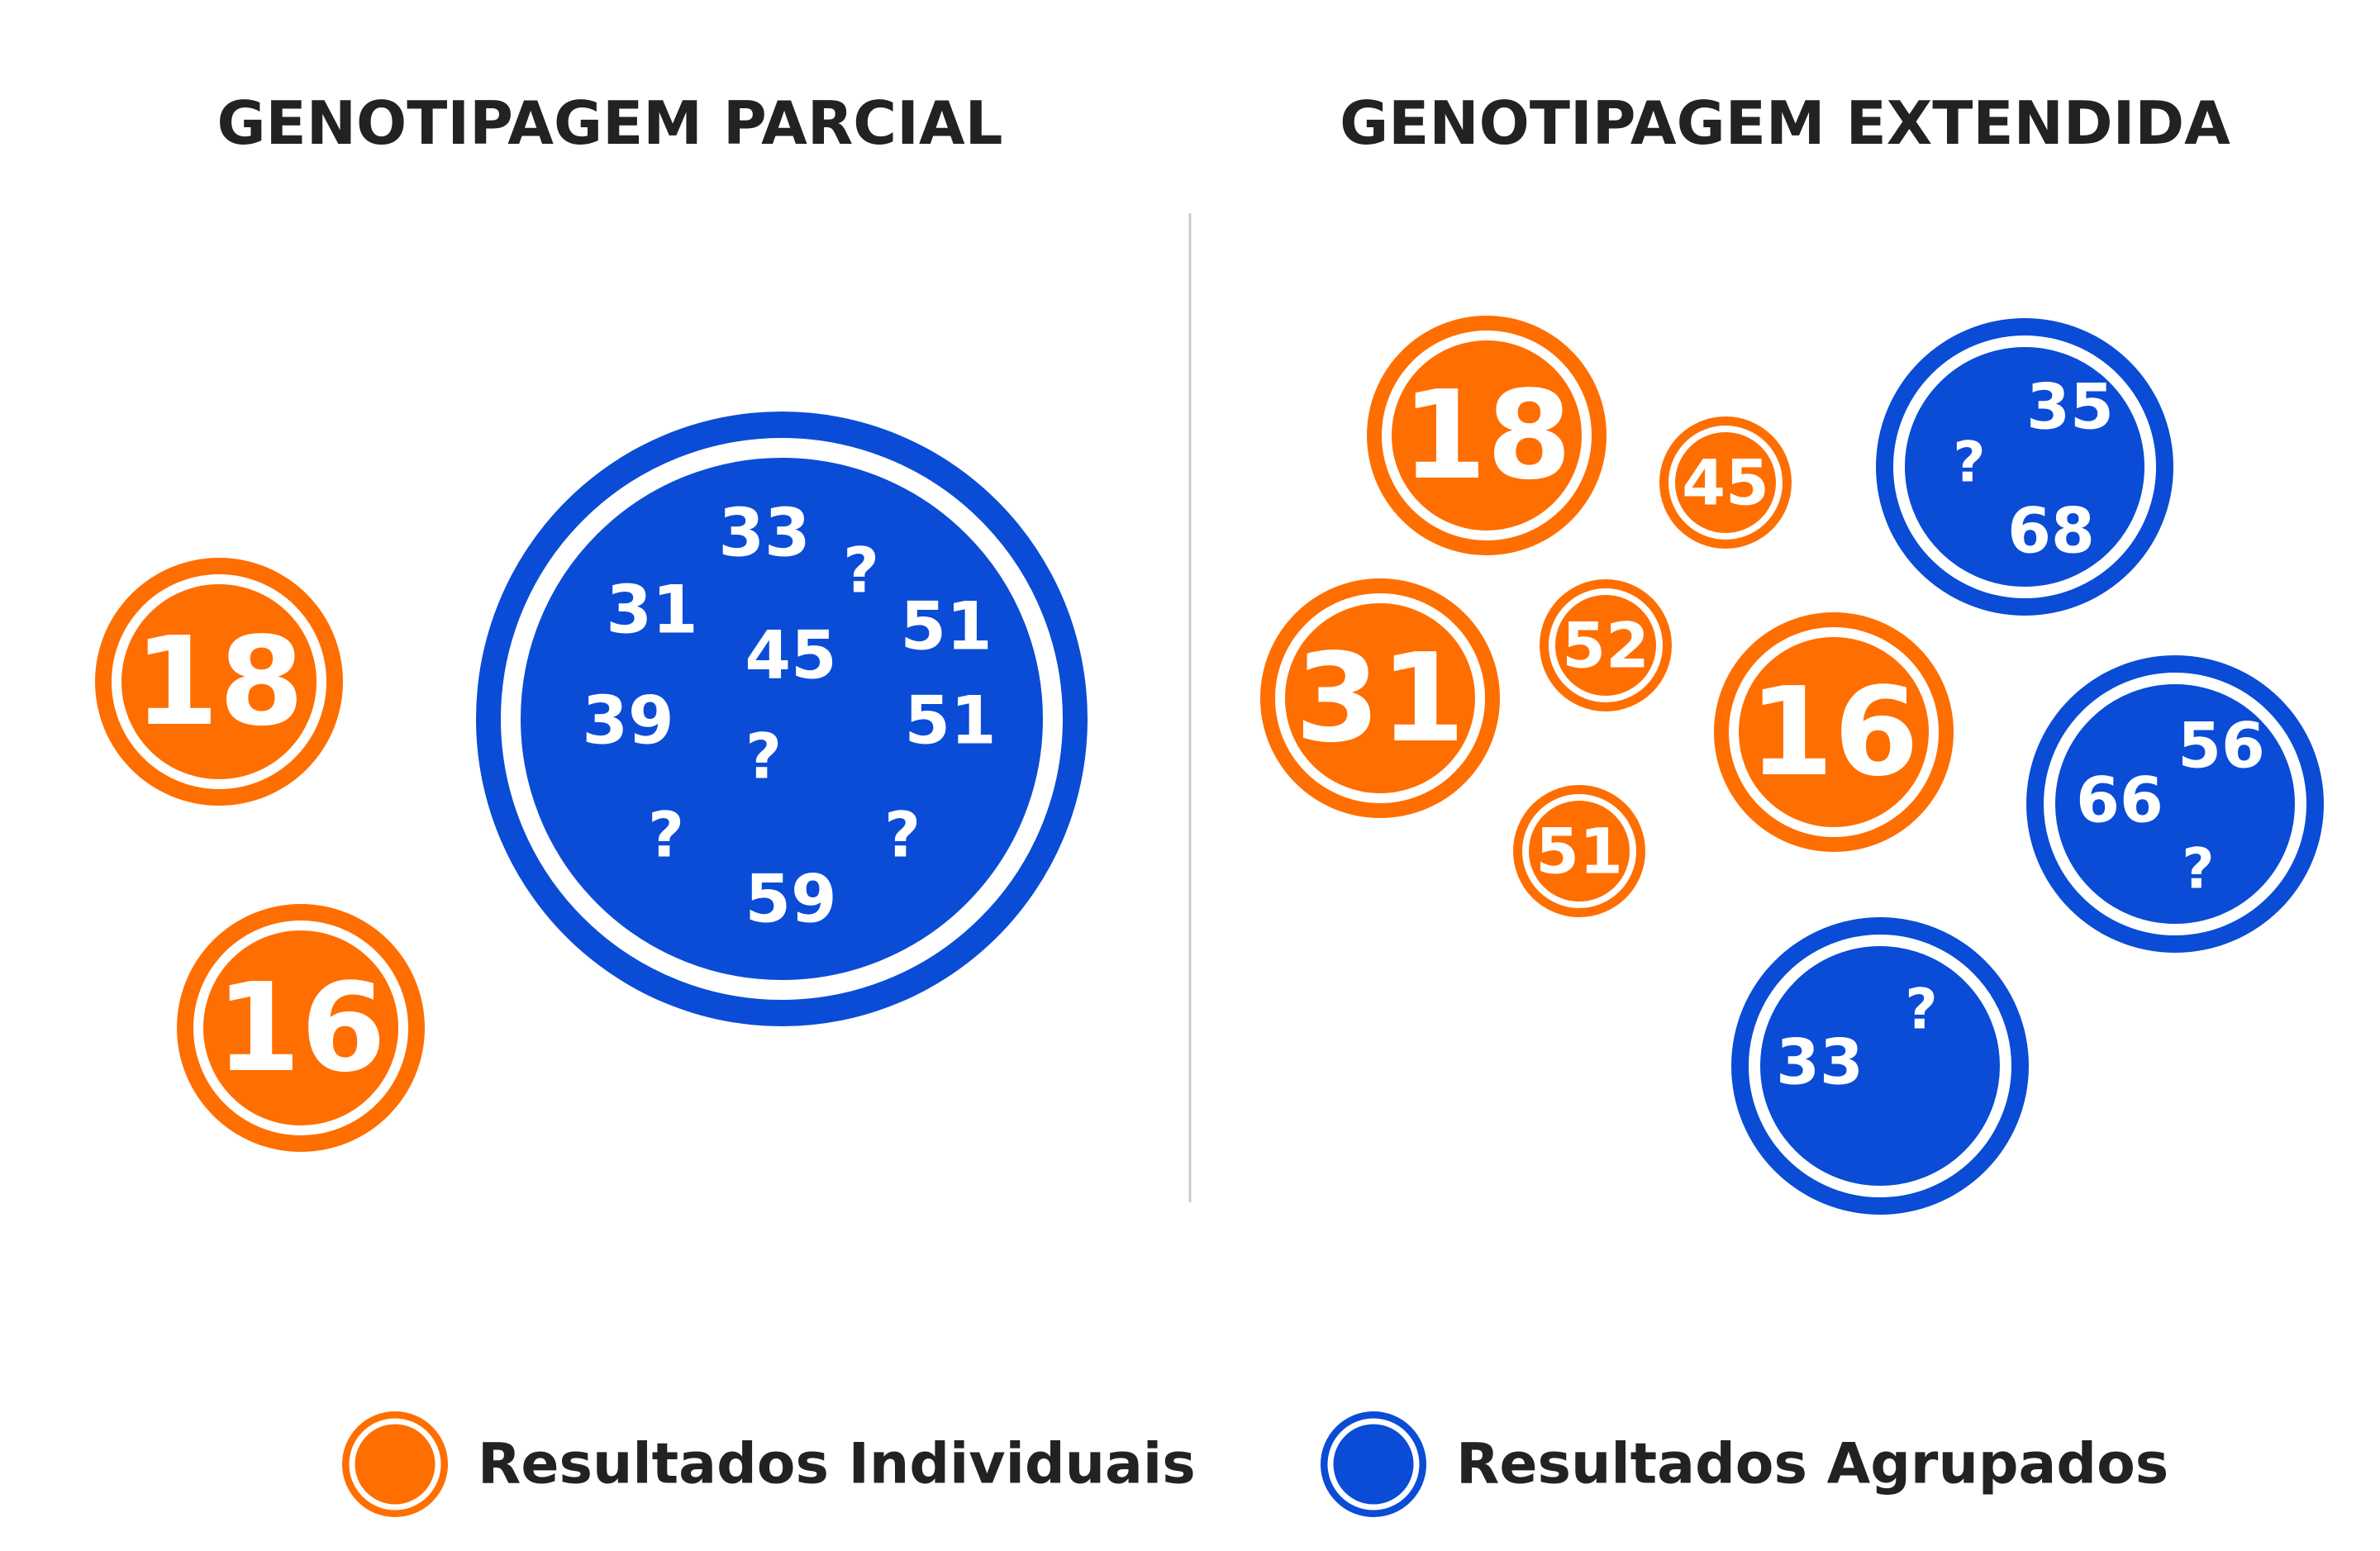  Describe the element at coordinates (609, 123) in the screenshot. I see `title-partial: GENOTIPAGEM PARCIAL` at that location.